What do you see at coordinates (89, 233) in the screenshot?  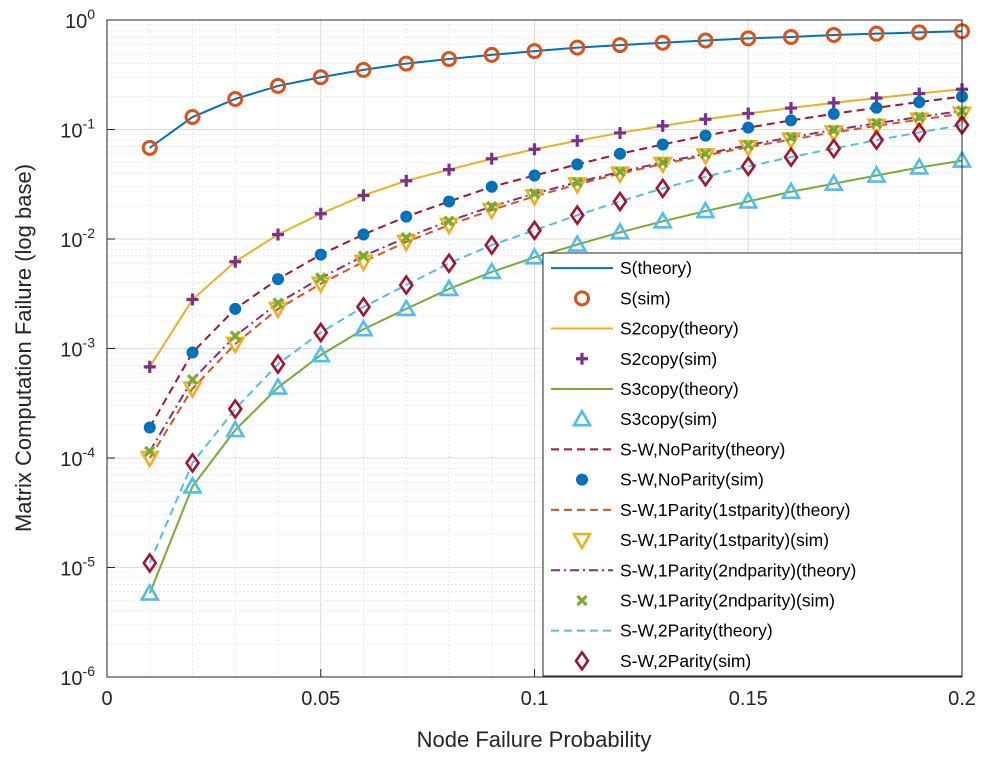 I see `y-tick-exponent: -2` at bounding box center [89, 233].